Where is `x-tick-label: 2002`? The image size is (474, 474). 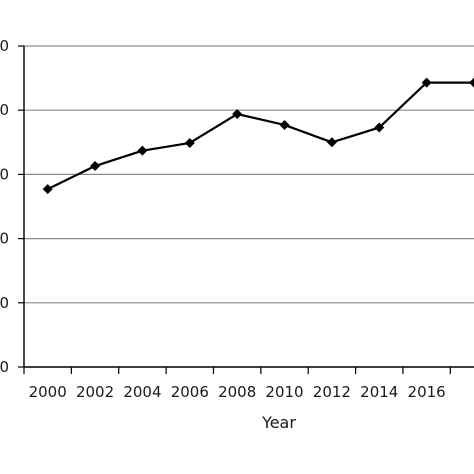 x-tick-label: 2002 is located at coordinates (95, 392).